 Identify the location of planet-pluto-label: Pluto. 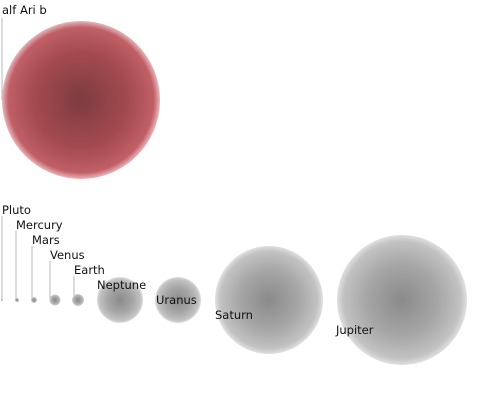
(16, 210).